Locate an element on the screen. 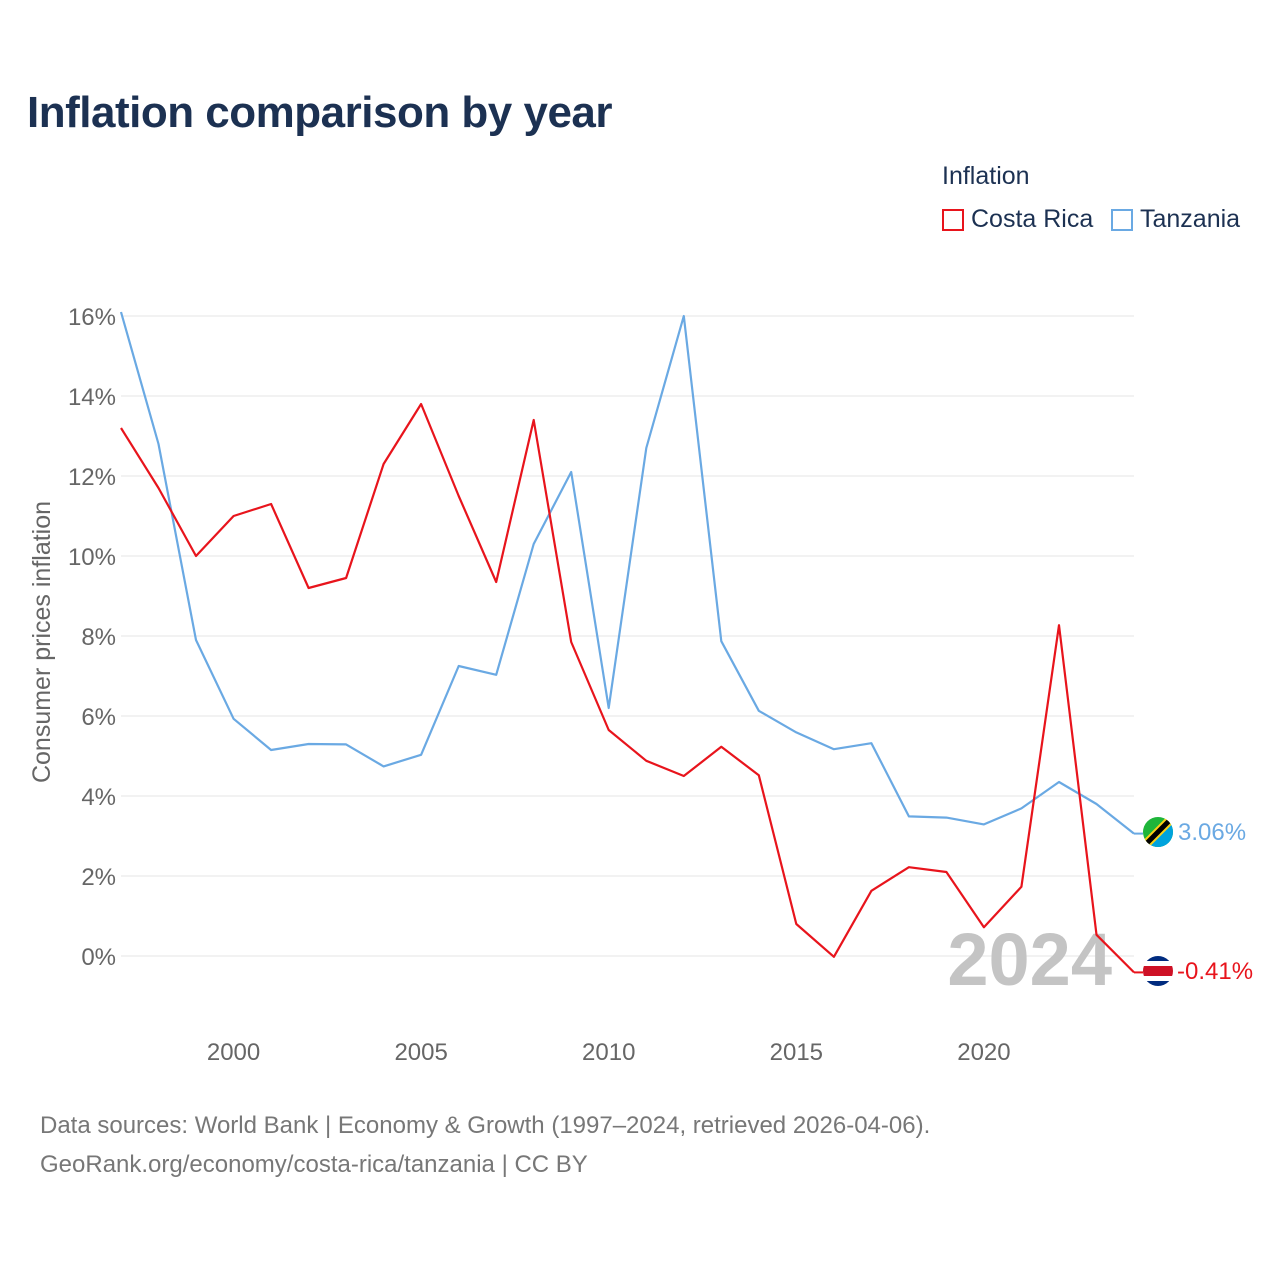 This screenshot has width=1280, height=1280. legend-item-costa-rica: Costa Rica is located at coordinates (1017, 219).